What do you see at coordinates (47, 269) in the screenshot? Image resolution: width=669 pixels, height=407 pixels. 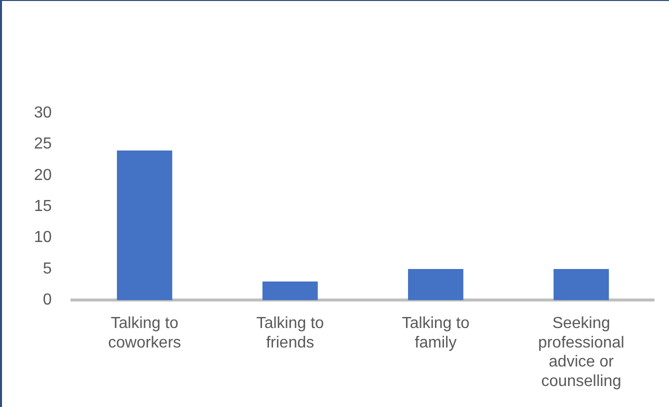 I see `y-tick-label: 5` at bounding box center [47, 269].